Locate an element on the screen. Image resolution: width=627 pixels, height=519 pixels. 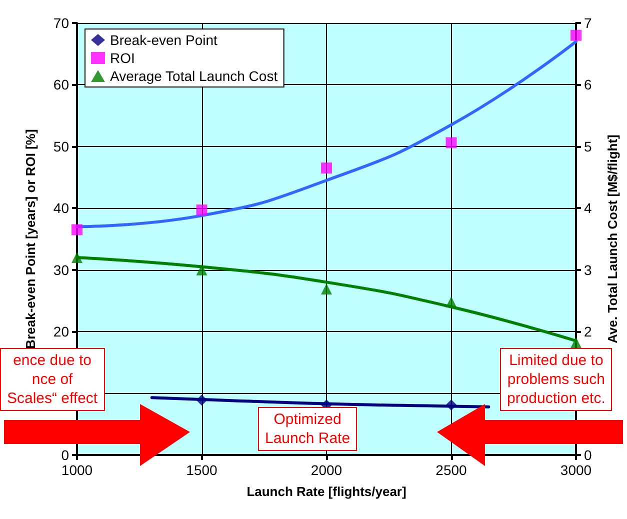
y-tick-label: 40 is located at coordinates (61, 208).